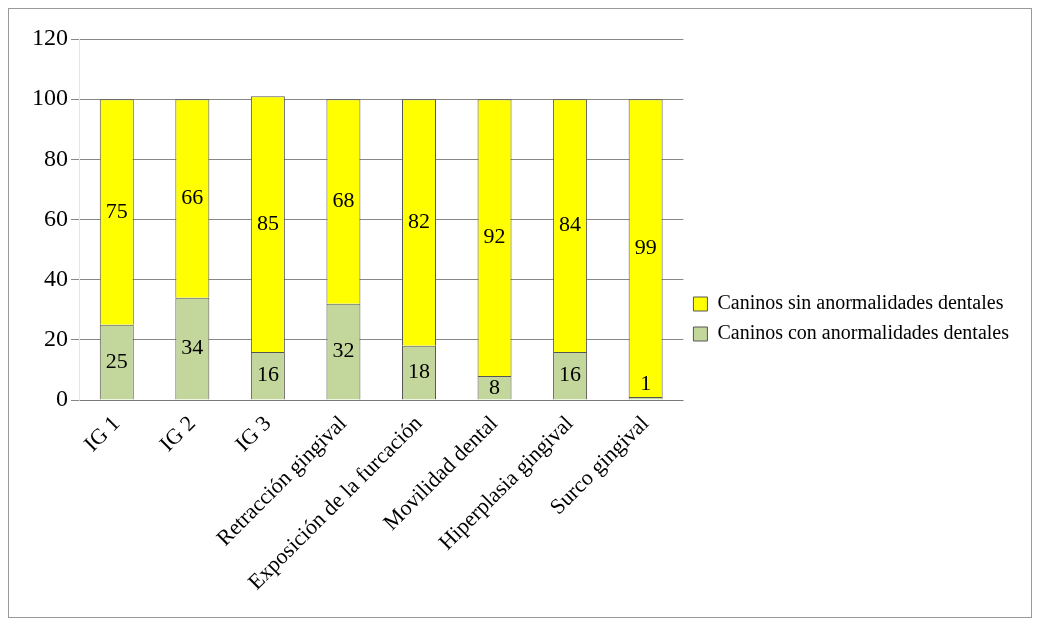 The width and height of the screenshot is (1041, 627). I want to click on data-label: 92, so click(494, 236).